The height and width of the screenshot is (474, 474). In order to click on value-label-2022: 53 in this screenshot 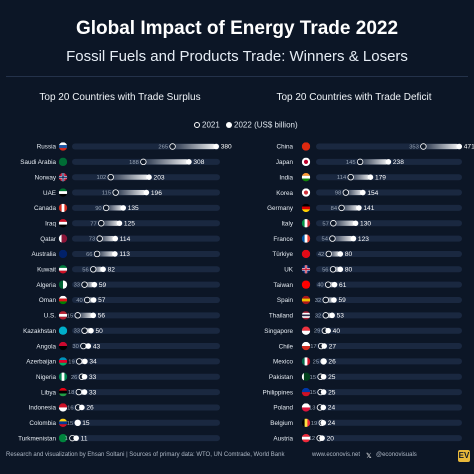, I will do `click(341, 316)`.